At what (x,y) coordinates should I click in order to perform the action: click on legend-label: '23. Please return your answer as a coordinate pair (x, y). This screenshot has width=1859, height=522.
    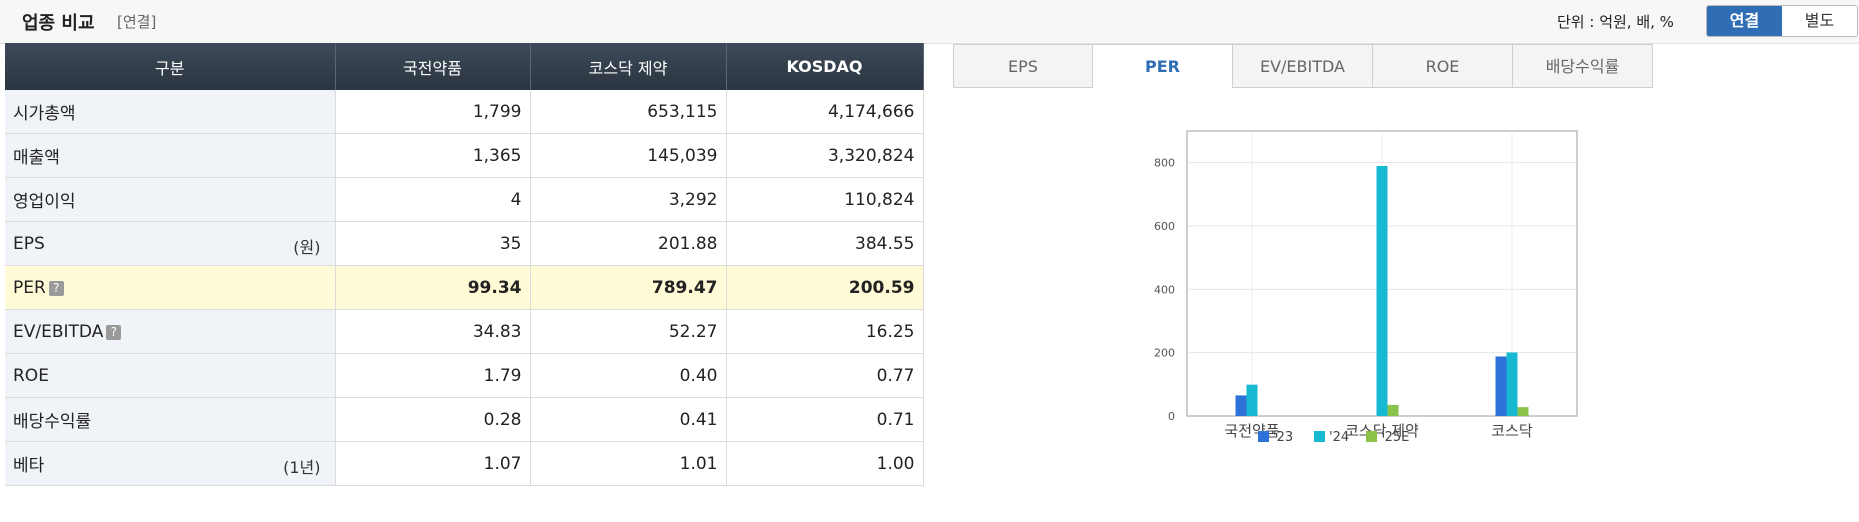
    Looking at the image, I should click on (1283, 437).